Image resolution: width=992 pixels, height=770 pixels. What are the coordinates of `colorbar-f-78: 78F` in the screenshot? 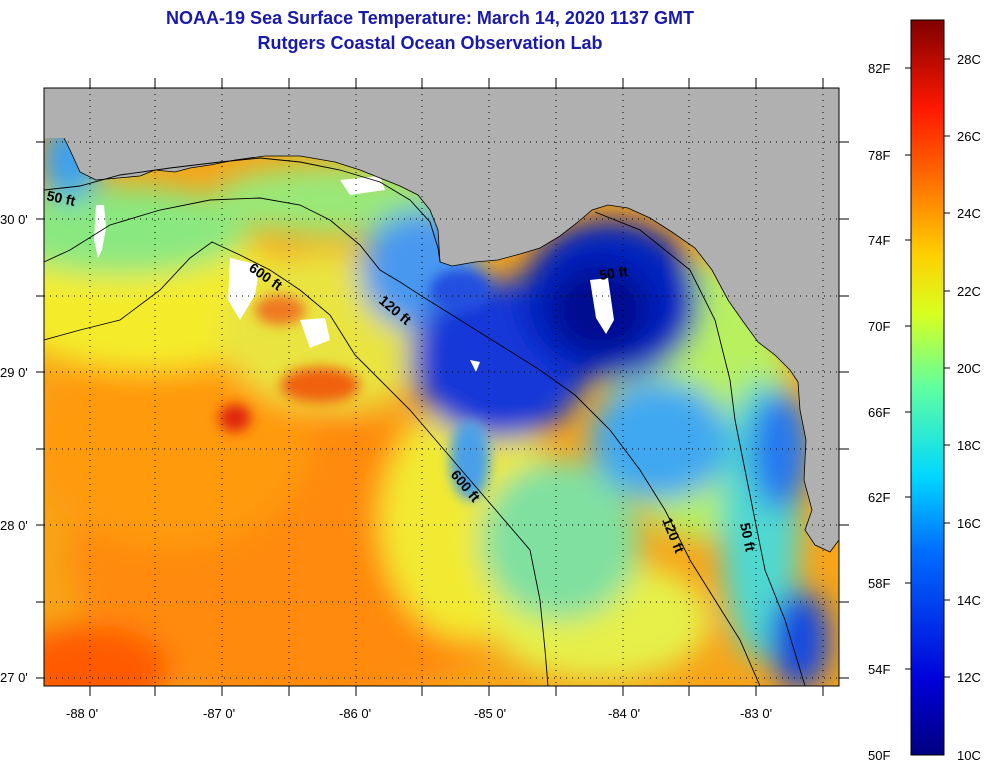 It's located at (879, 155).